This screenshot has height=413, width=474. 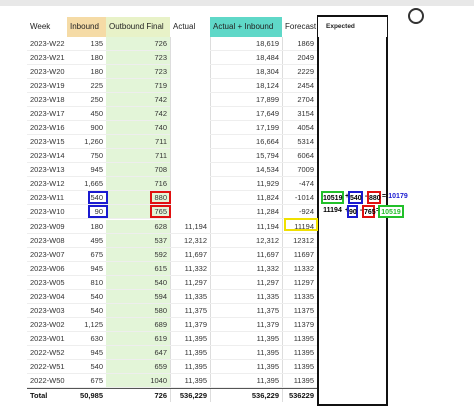 What do you see at coordinates (138, 212) in the screenshot?
I see `table-cell: 765` at bounding box center [138, 212].